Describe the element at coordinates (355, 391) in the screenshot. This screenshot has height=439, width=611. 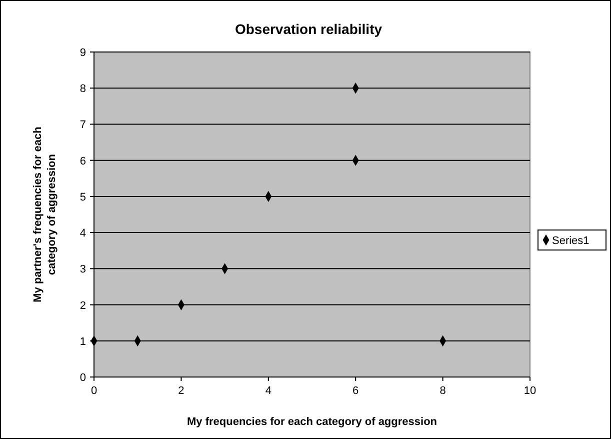
I see `x-tick-label: 6` at that location.